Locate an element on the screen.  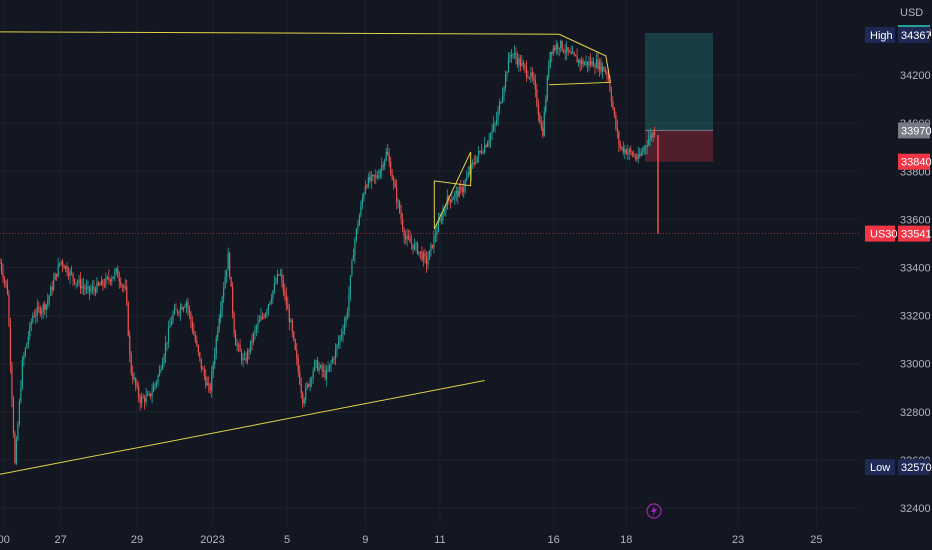
price-tag-label: US30 is located at coordinates (884, 235).